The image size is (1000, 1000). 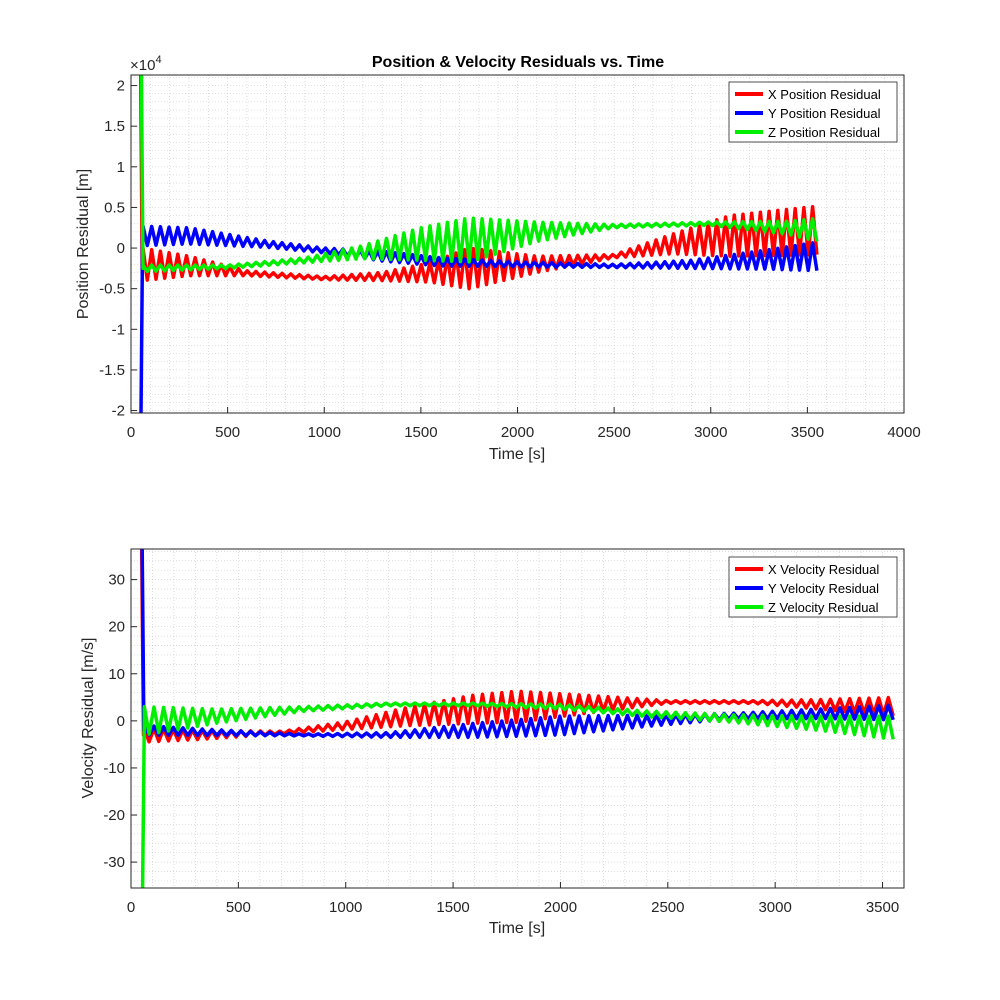 I want to click on y-tick-label: 0.5, so click(x=114, y=207).